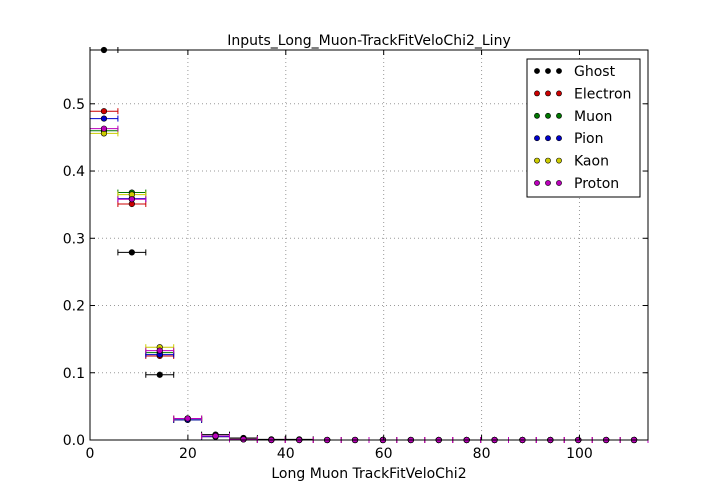 The width and height of the screenshot is (720, 504). What do you see at coordinates (591, 162) in the screenshot?
I see `legend-label: Kaon` at bounding box center [591, 162].